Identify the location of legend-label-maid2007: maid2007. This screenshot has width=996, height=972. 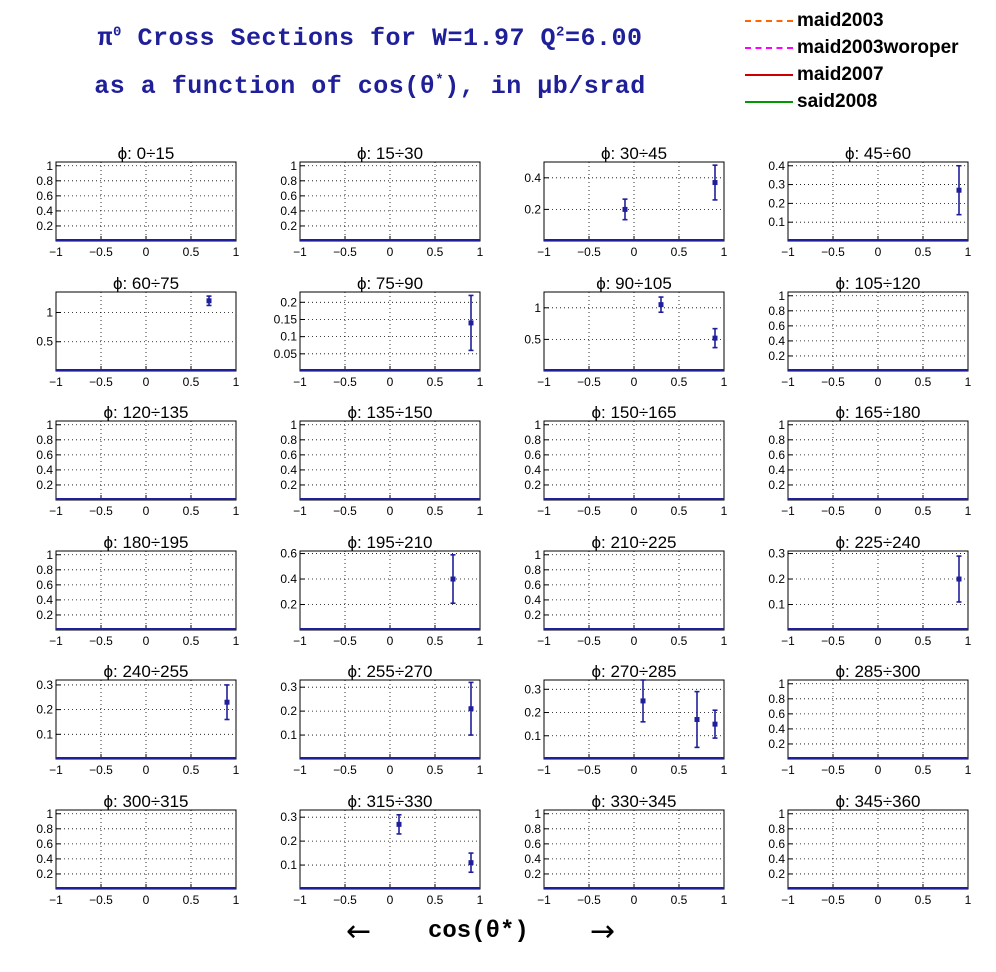
(840, 74).